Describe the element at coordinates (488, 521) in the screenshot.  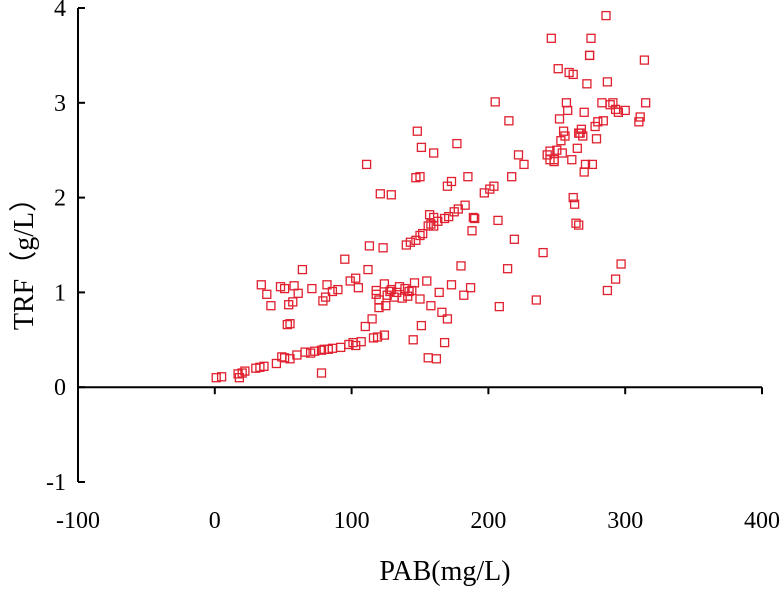
I see `x-tick-label: 200` at that location.